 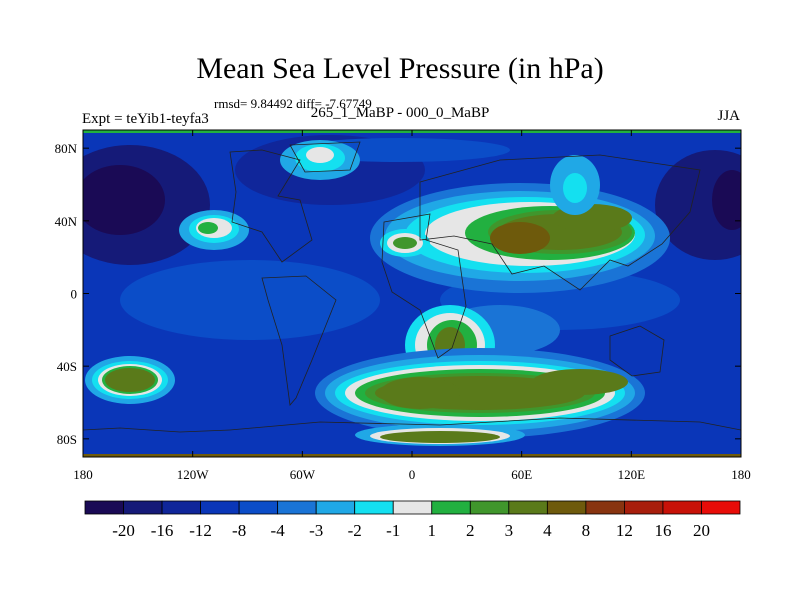 What do you see at coordinates (123, 530) in the screenshot?
I see `colorbar-label-0: -20` at bounding box center [123, 530].